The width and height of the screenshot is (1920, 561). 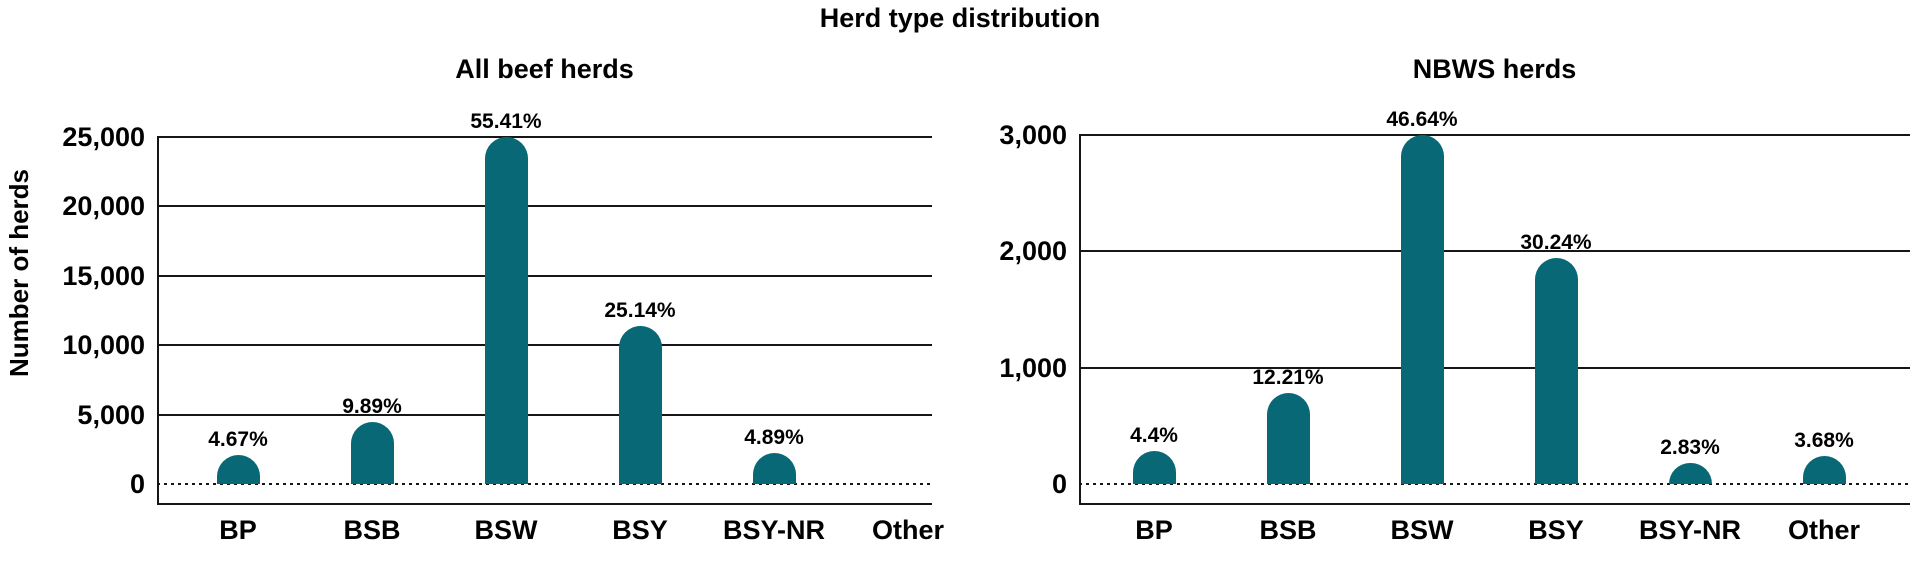 I want to click on bar-value-label-bsy: 30.24%, so click(x=1556, y=242).